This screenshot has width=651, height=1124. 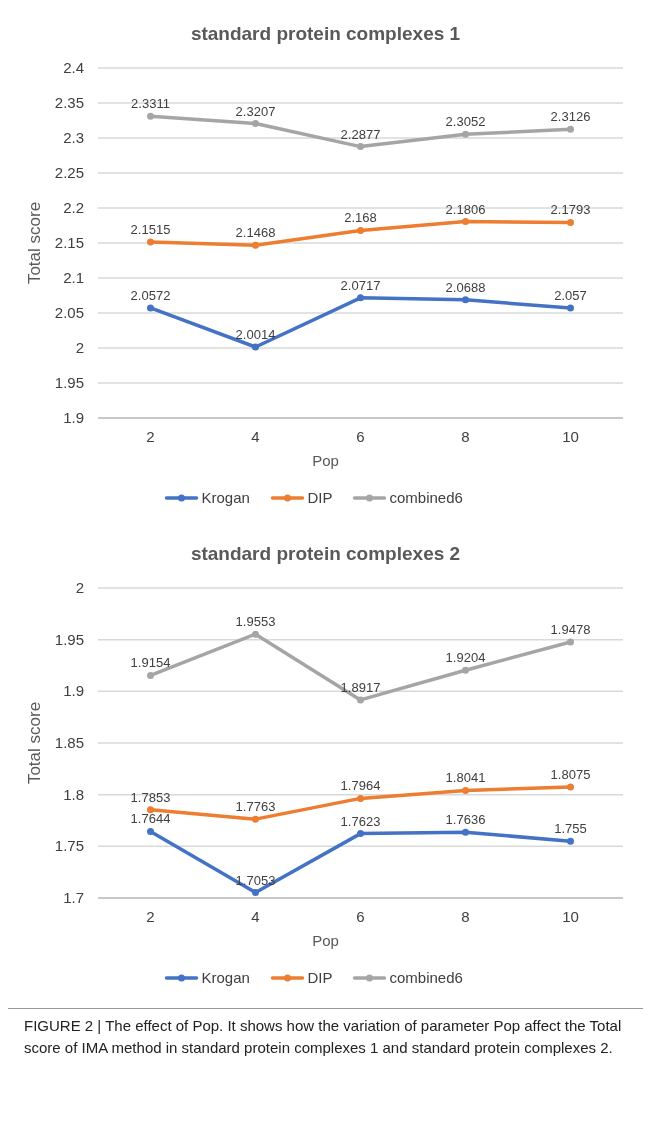 What do you see at coordinates (73, 277) in the screenshot?
I see `y-tick-label: 2.1` at bounding box center [73, 277].